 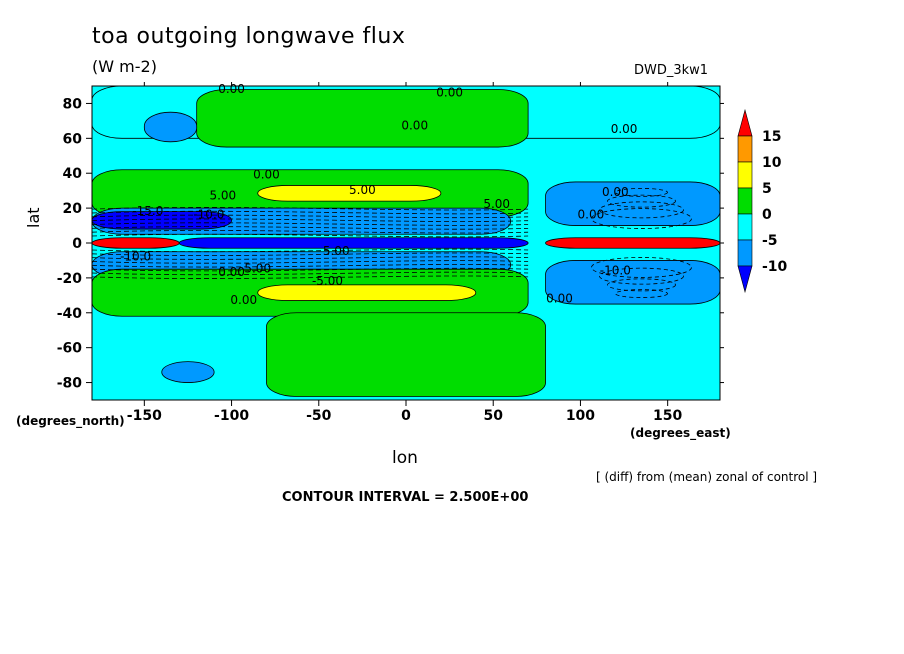 What do you see at coordinates (70, 279) in the screenshot?
I see `y-tick-label: -20` at bounding box center [70, 279].